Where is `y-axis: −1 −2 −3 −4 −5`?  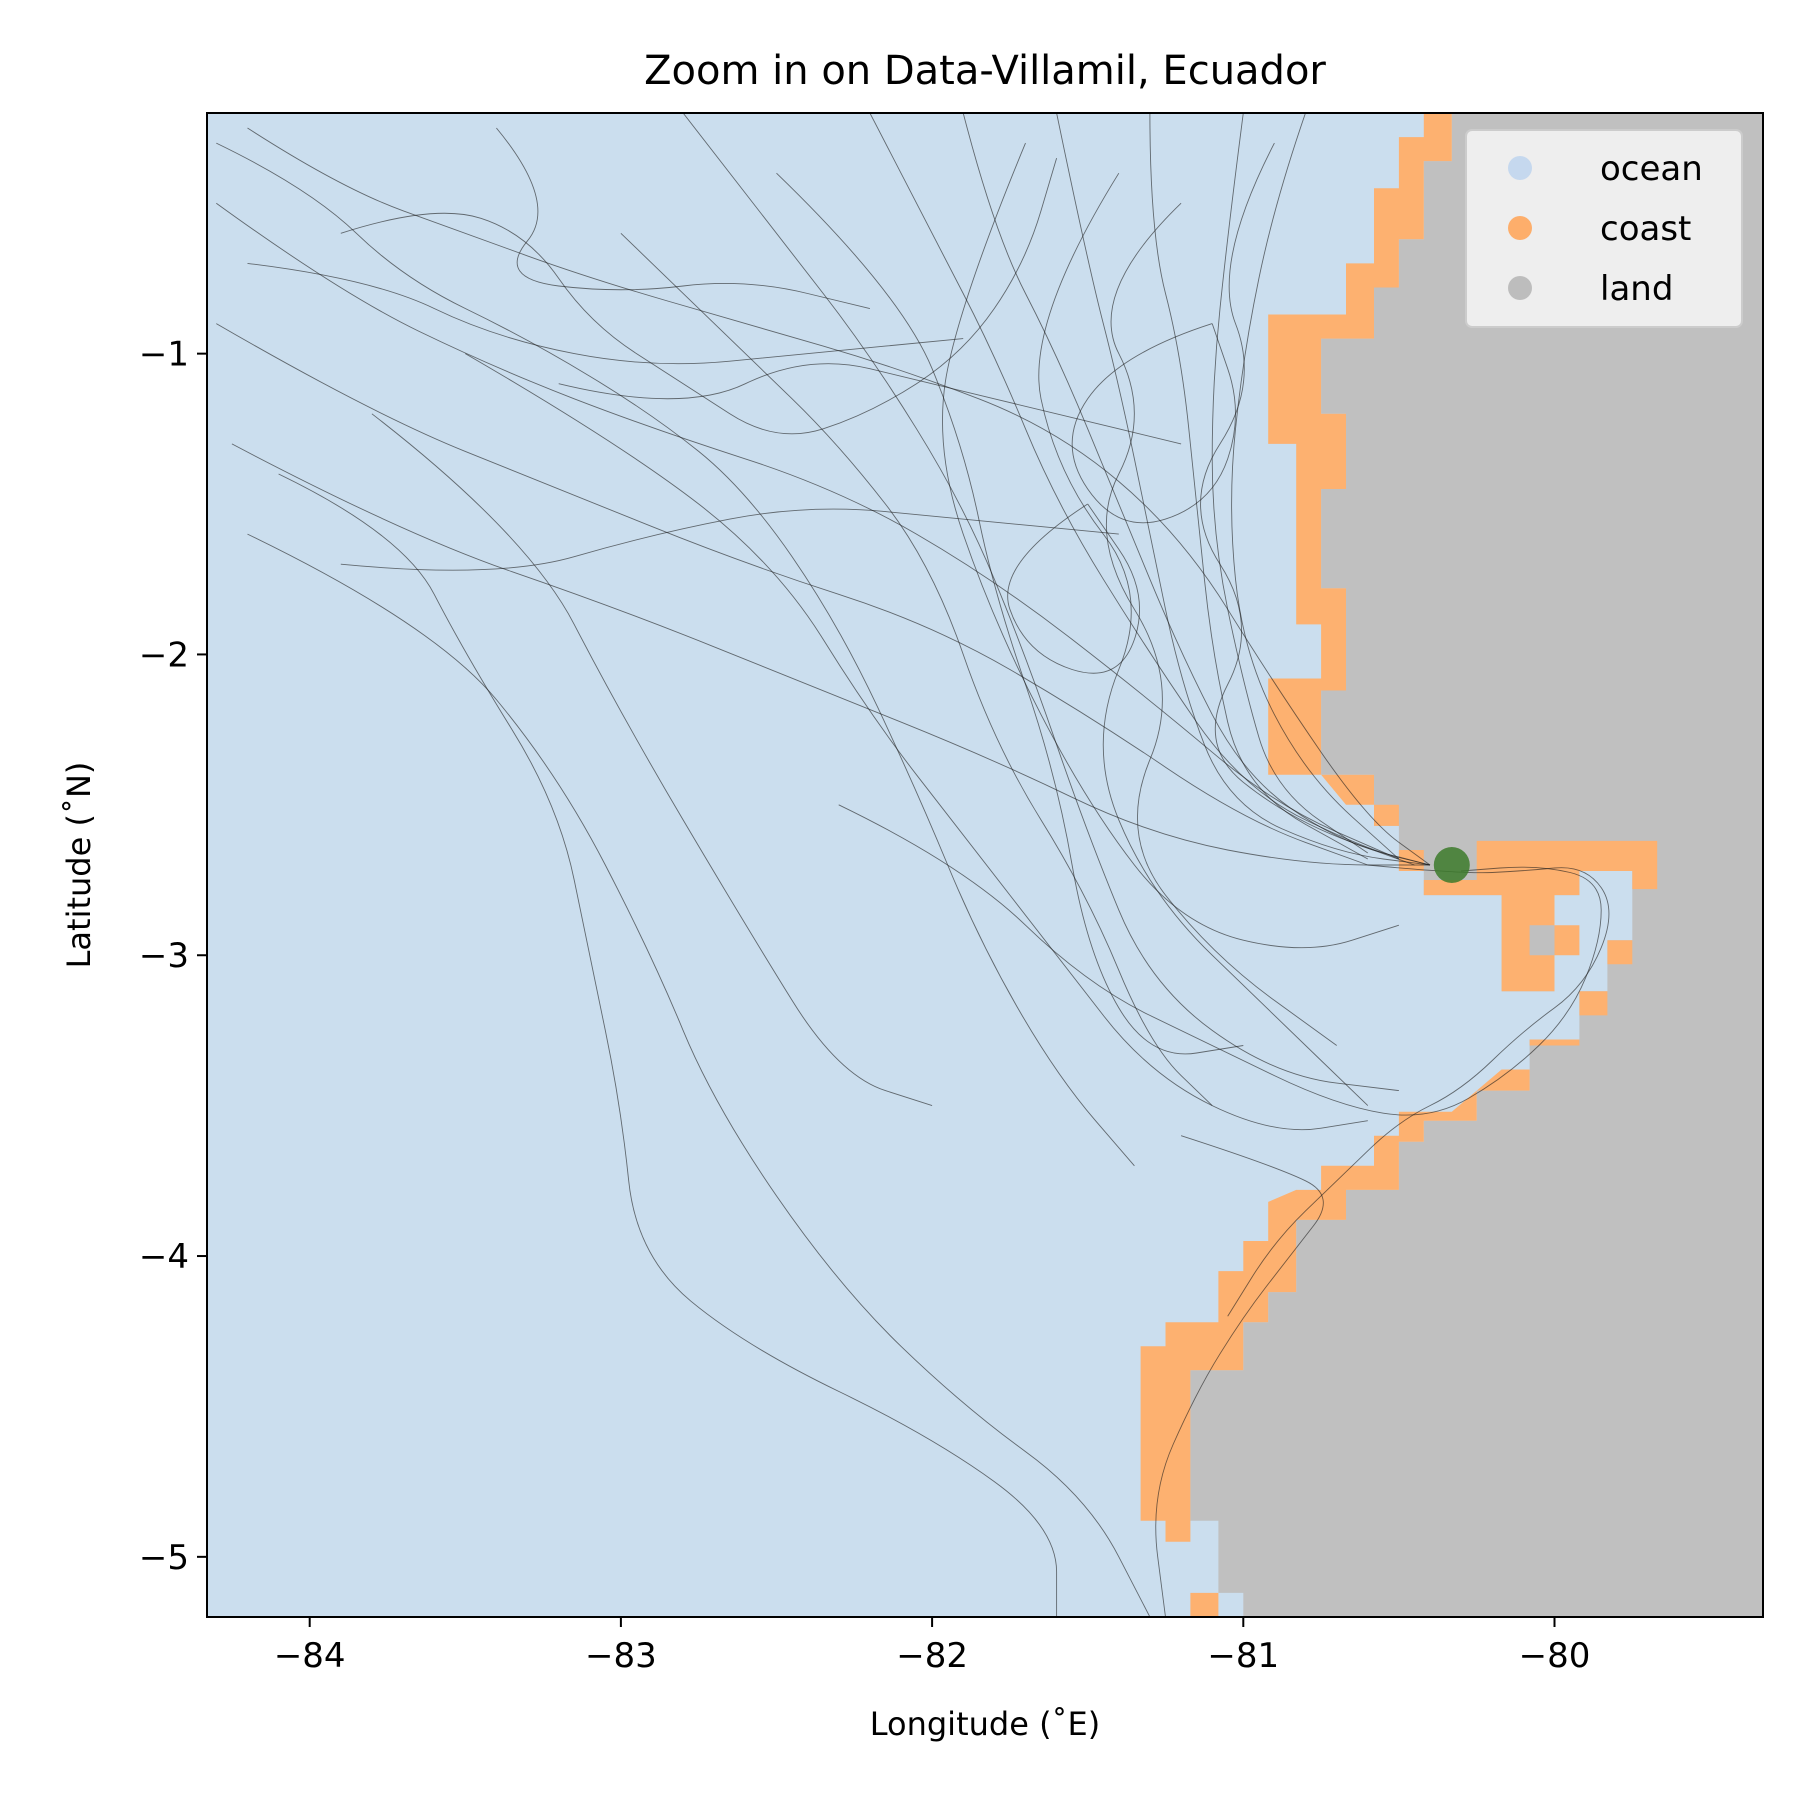 y-axis: −1 −2 −3 −4 −5 is located at coordinates (173, 956).